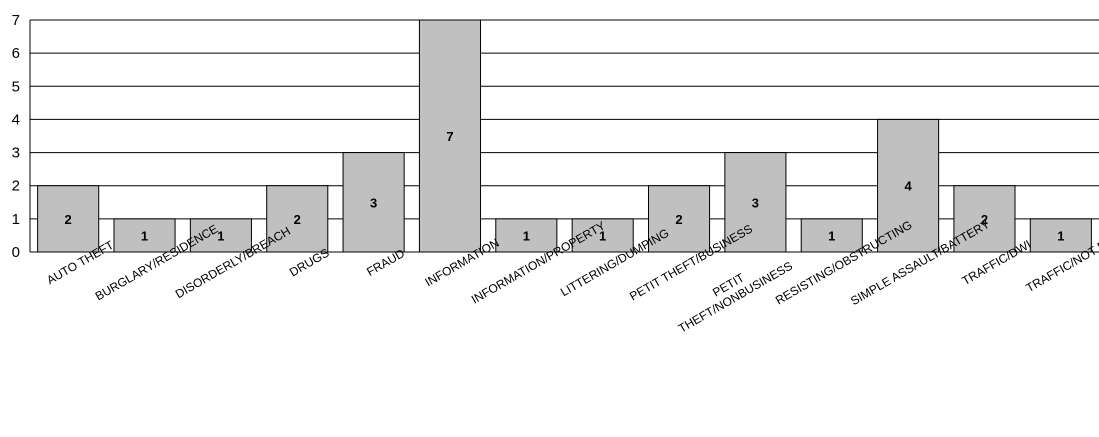 The width and height of the screenshot is (1099, 437). Describe the element at coordinates (16, 20) in the screenshot. I see `y-tick-label: 7` at that location.